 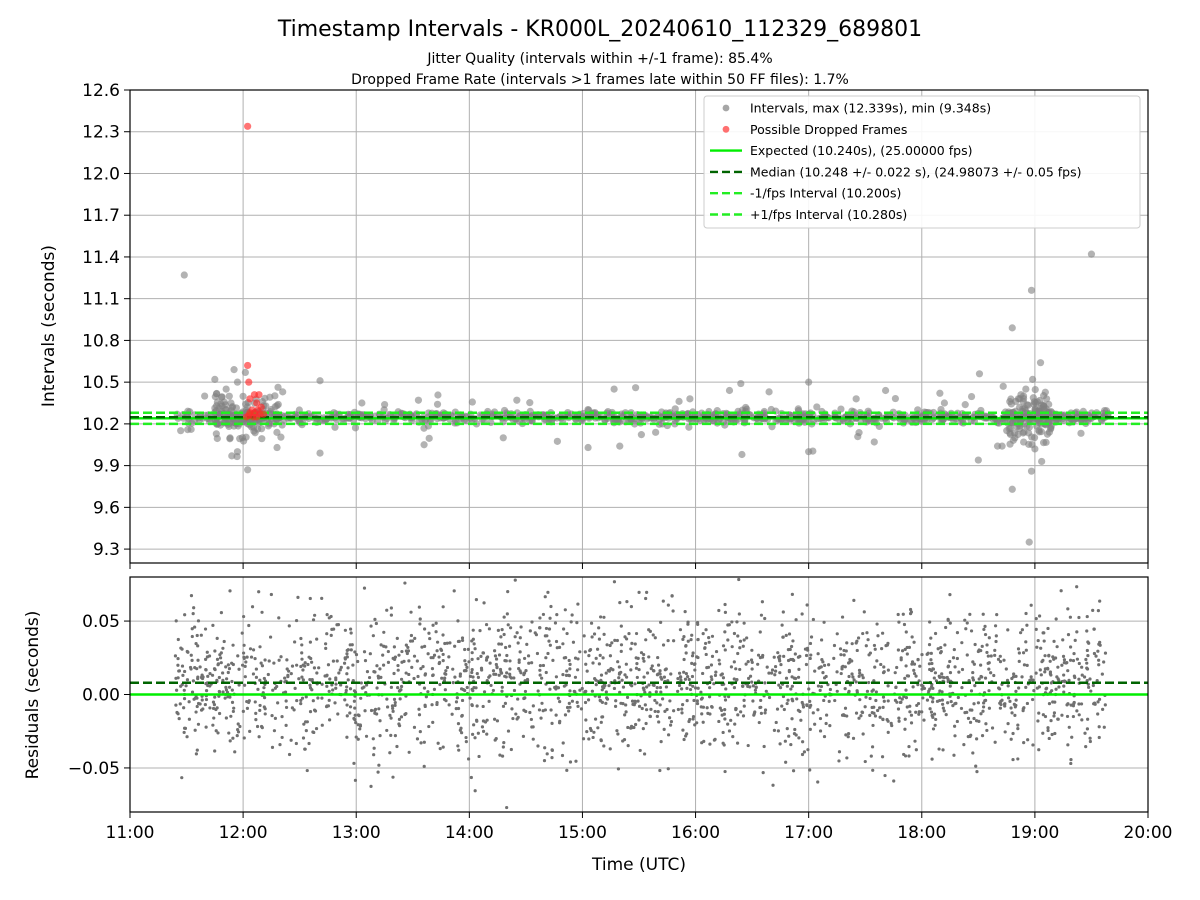 I want to click on legend-item-1: Possible Dropped Frames, so click(x=814, y=129).